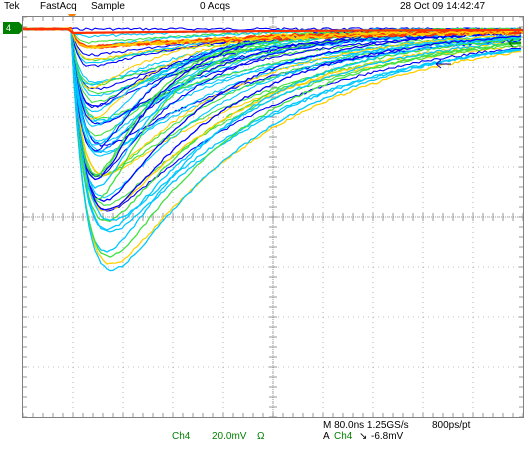 Image resolution: width=525 pixels, height=452 pixels. What do you see at coordinates (229, 436) in the screenshot?
I see `channel-scale: 20.0mV` at bounding box center [229, 436].